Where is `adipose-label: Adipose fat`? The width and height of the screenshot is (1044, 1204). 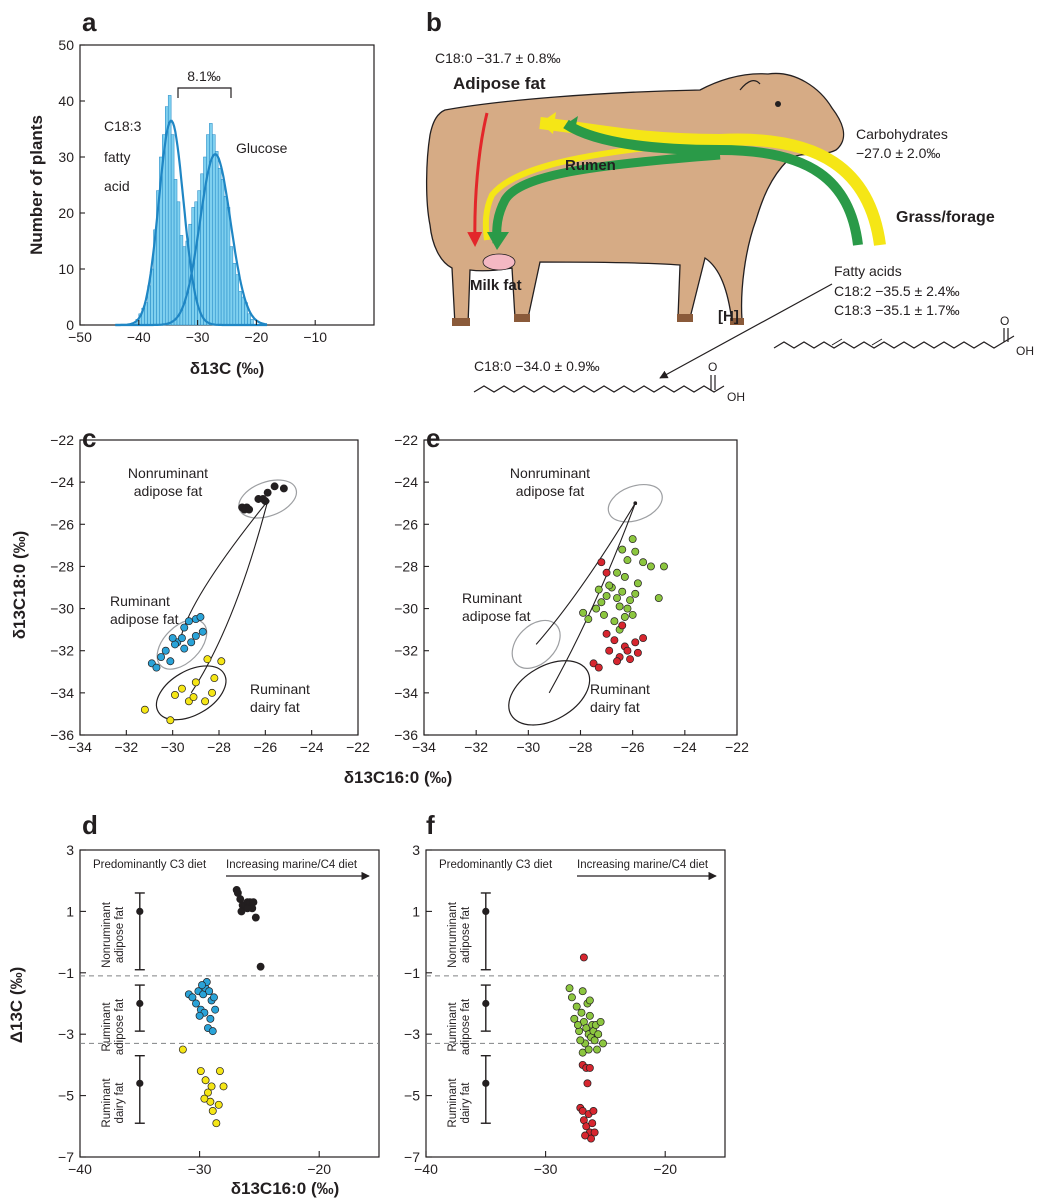
adipose-label: Adipose fat is located at coordinates (499, 83).